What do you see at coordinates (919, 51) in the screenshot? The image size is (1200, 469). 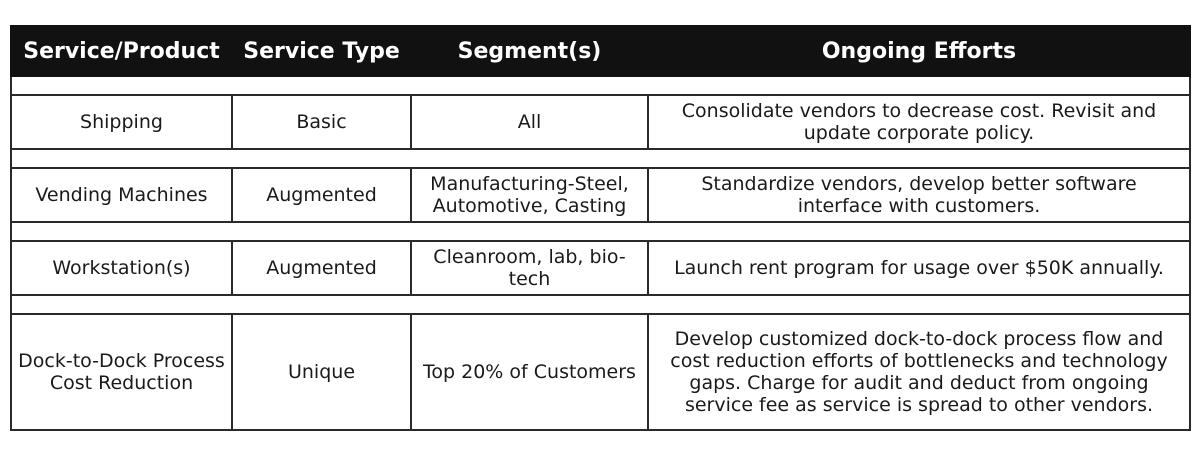 I see `header-ongoing-efforts: Ongoing Efforts` at bounding box center [919, 51].